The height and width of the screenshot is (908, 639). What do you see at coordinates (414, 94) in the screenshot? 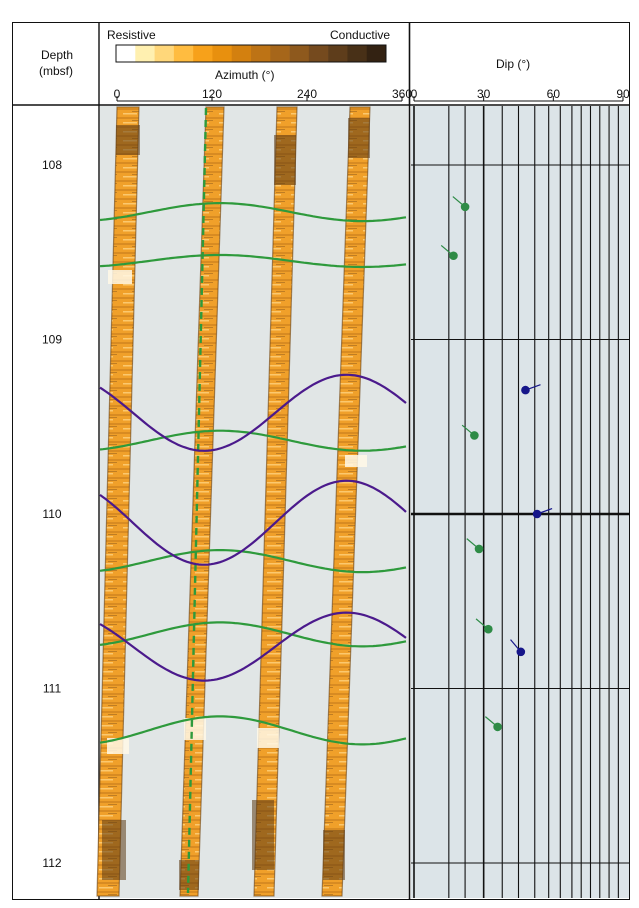
I see `dip-tick-label: 0` at bounding box center [414, 94].